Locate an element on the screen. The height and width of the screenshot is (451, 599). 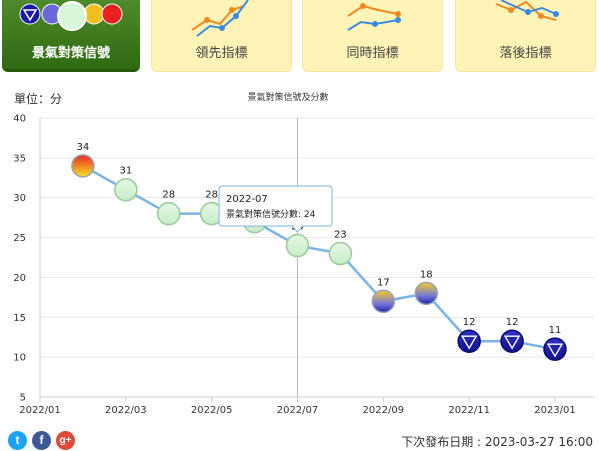
tab-leading: 領先指標 is located at coordinates (221, 36).